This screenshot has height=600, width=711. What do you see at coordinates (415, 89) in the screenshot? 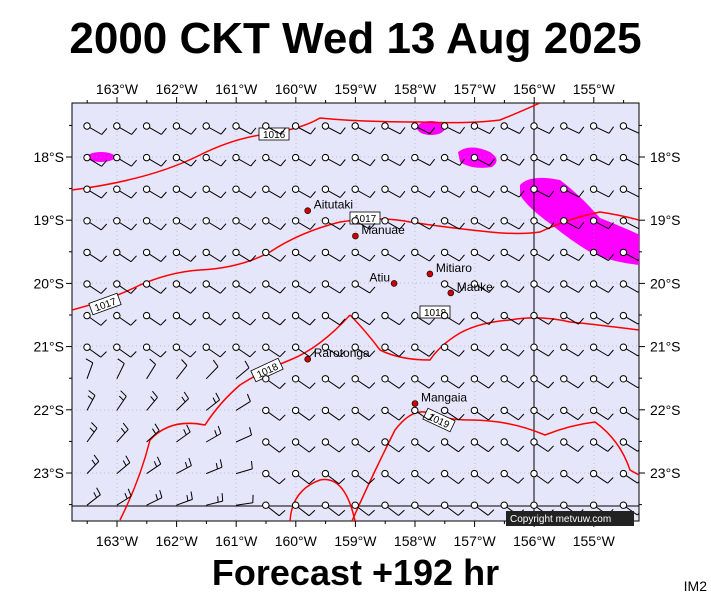
I see `lon-label-top: 158°W` at bounding box center [415, 89].